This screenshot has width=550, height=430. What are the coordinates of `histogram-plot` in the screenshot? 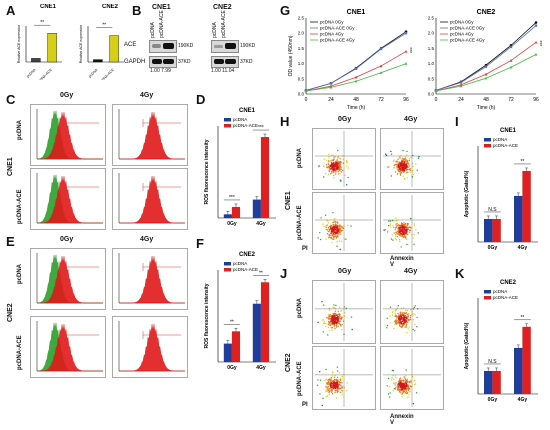 It's located at (69, 134).